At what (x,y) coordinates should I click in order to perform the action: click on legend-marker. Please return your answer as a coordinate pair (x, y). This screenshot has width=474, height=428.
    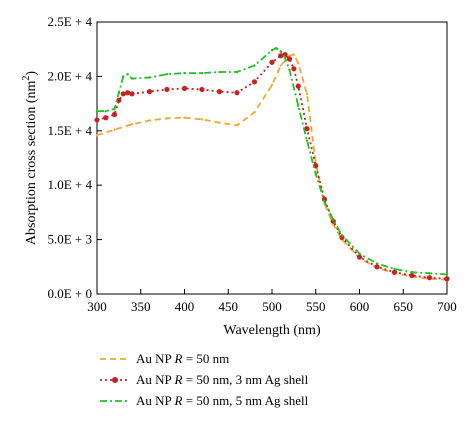
    Looking at the image, I should click on (115, 380).